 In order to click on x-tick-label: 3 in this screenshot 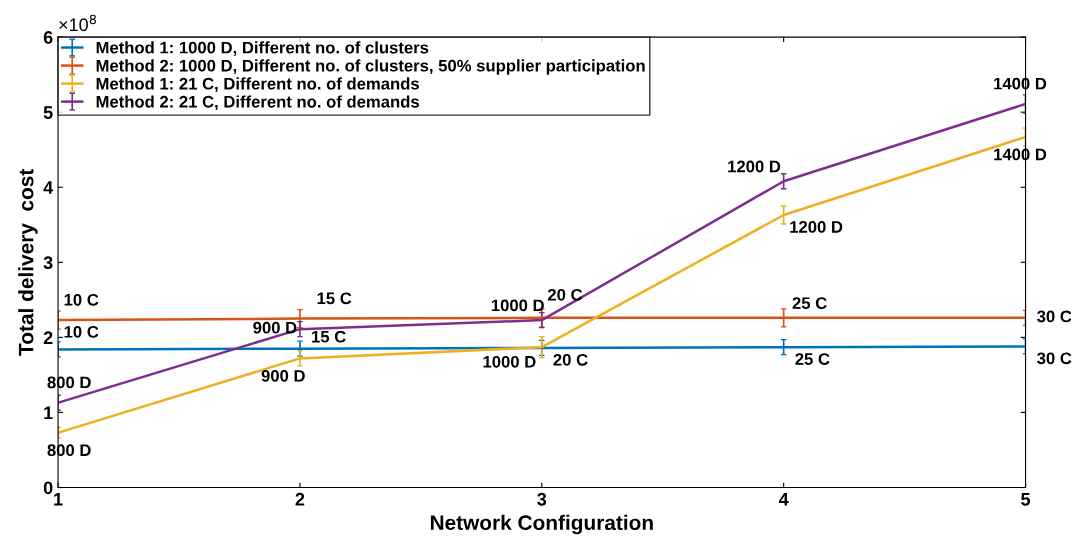, I will do `click(542, 499)`.